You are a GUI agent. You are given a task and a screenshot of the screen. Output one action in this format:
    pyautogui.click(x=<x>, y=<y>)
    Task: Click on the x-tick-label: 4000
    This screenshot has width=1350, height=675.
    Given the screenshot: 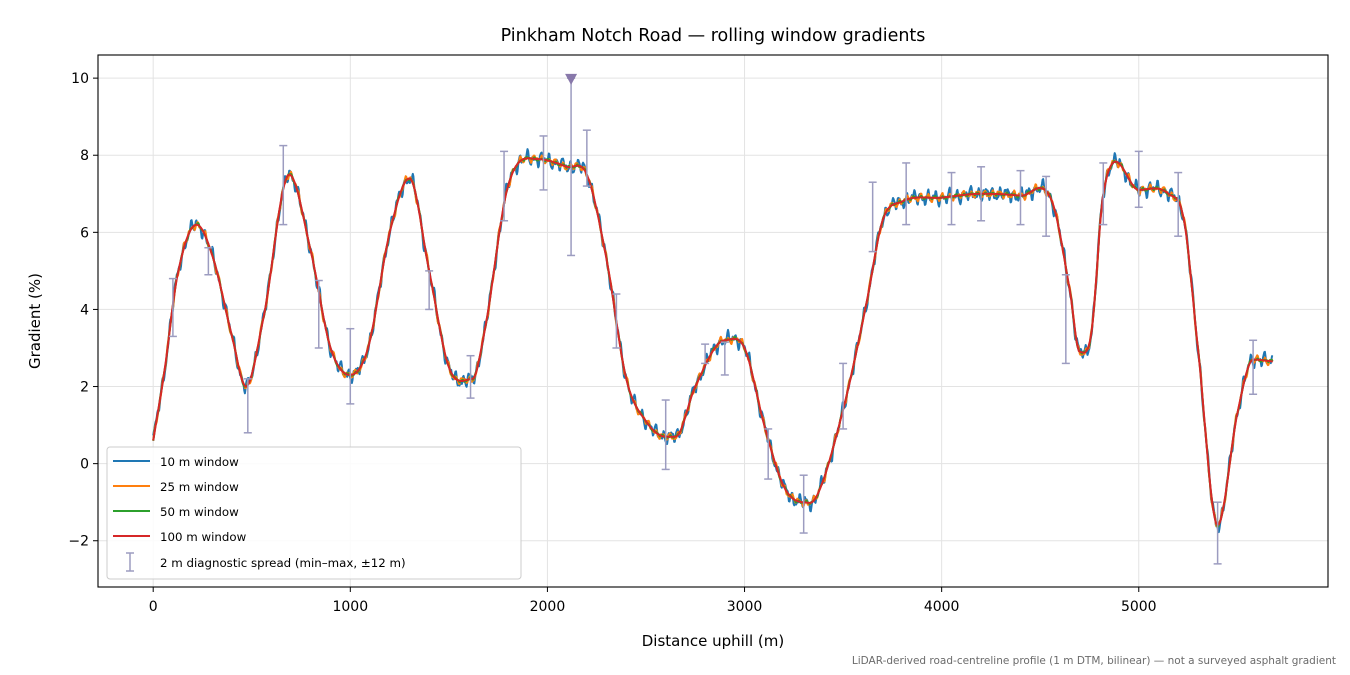 What is the action you would take?
    pyautogui.click(x=942, y=607)
    